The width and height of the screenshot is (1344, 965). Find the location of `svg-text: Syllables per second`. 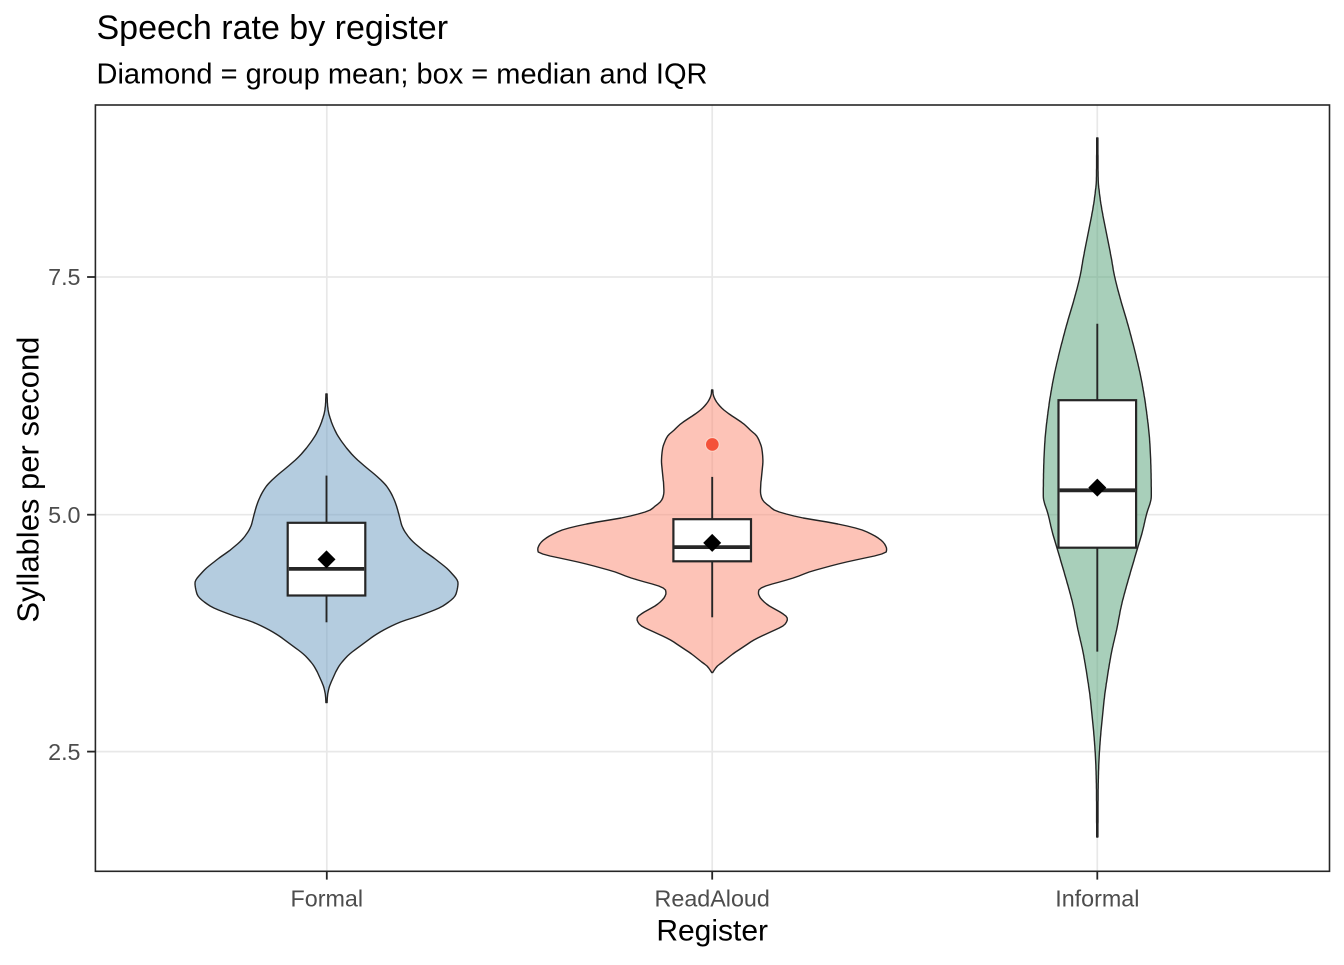

svg-text: Syllables per second is located at coordinates (28, 480).